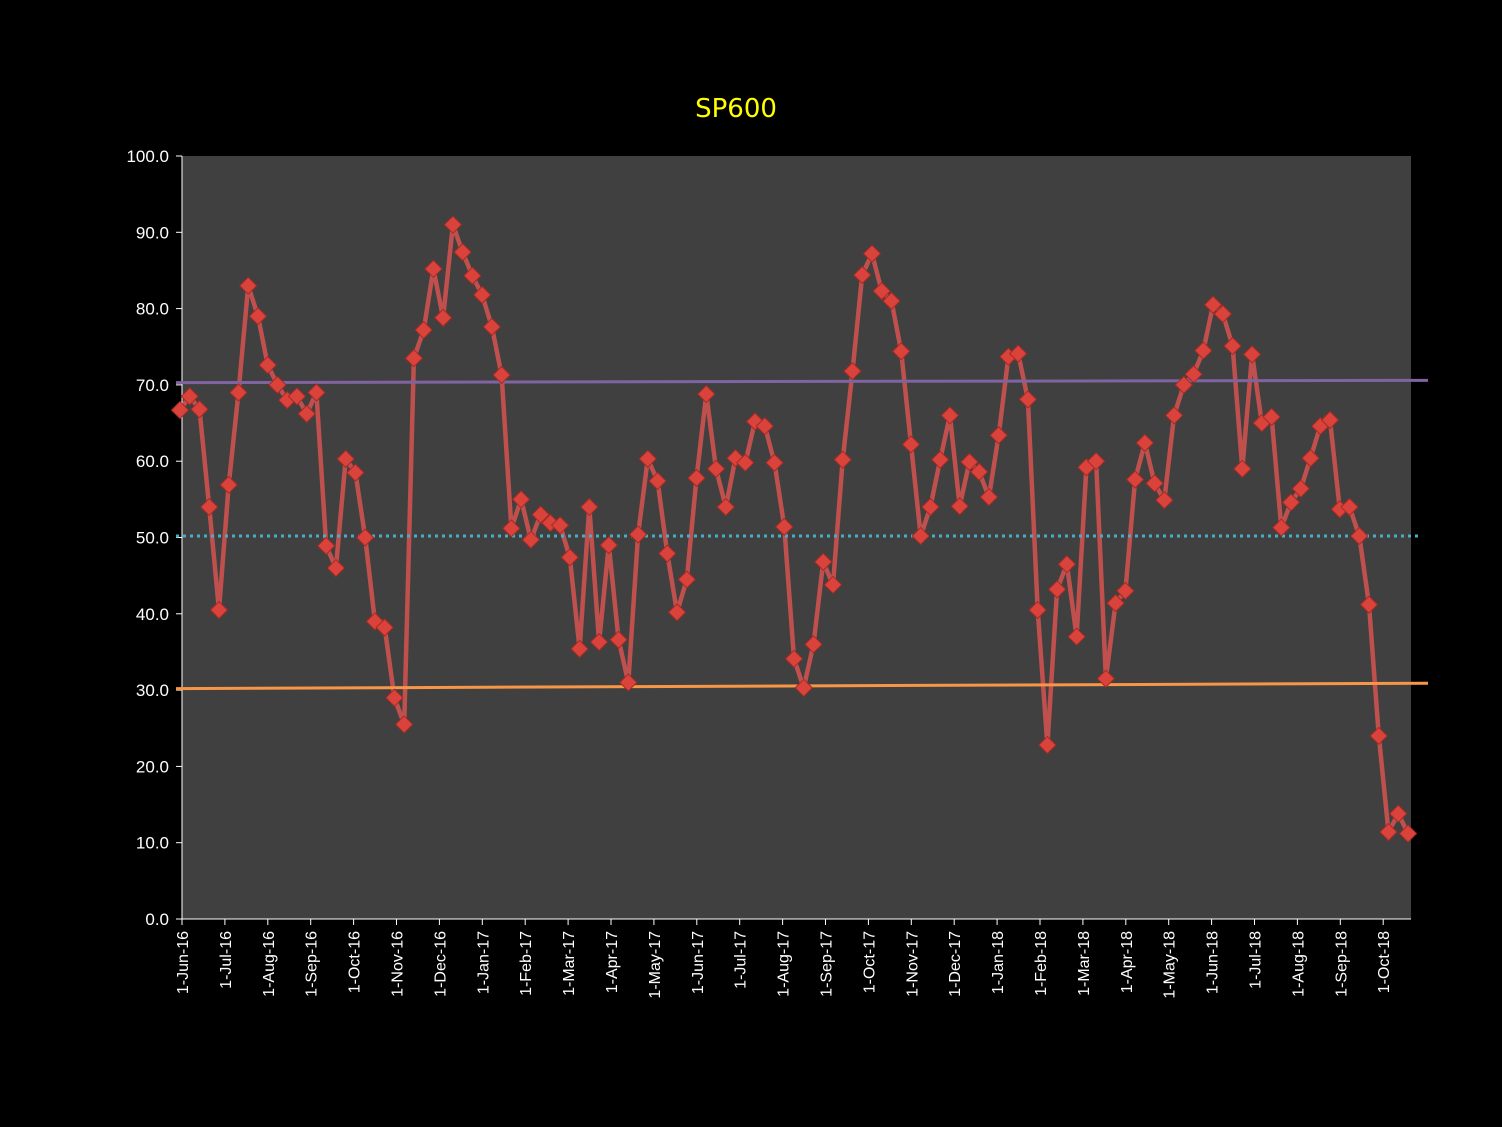 The width and height of the screenshot is (1502, 1127). Describe the element at coordinates (440, 964) in the screenshot. I see `x-tick-label: 1-Dec-16` at that location.